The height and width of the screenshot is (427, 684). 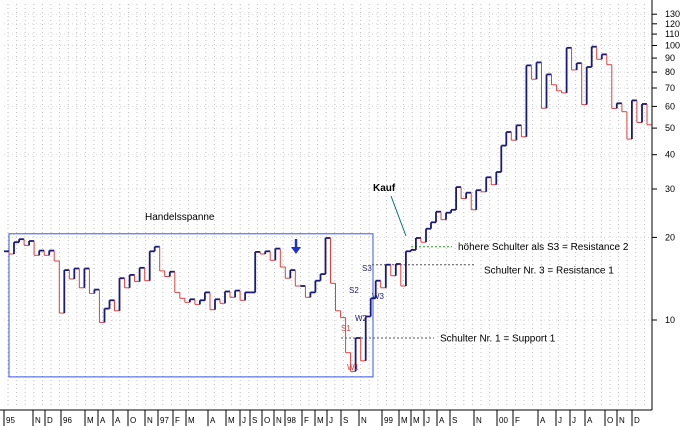 What do you see at coordinates (354, 290) in the screenshot?
I see `label-s2: S2` at bounding box center [354, 290].